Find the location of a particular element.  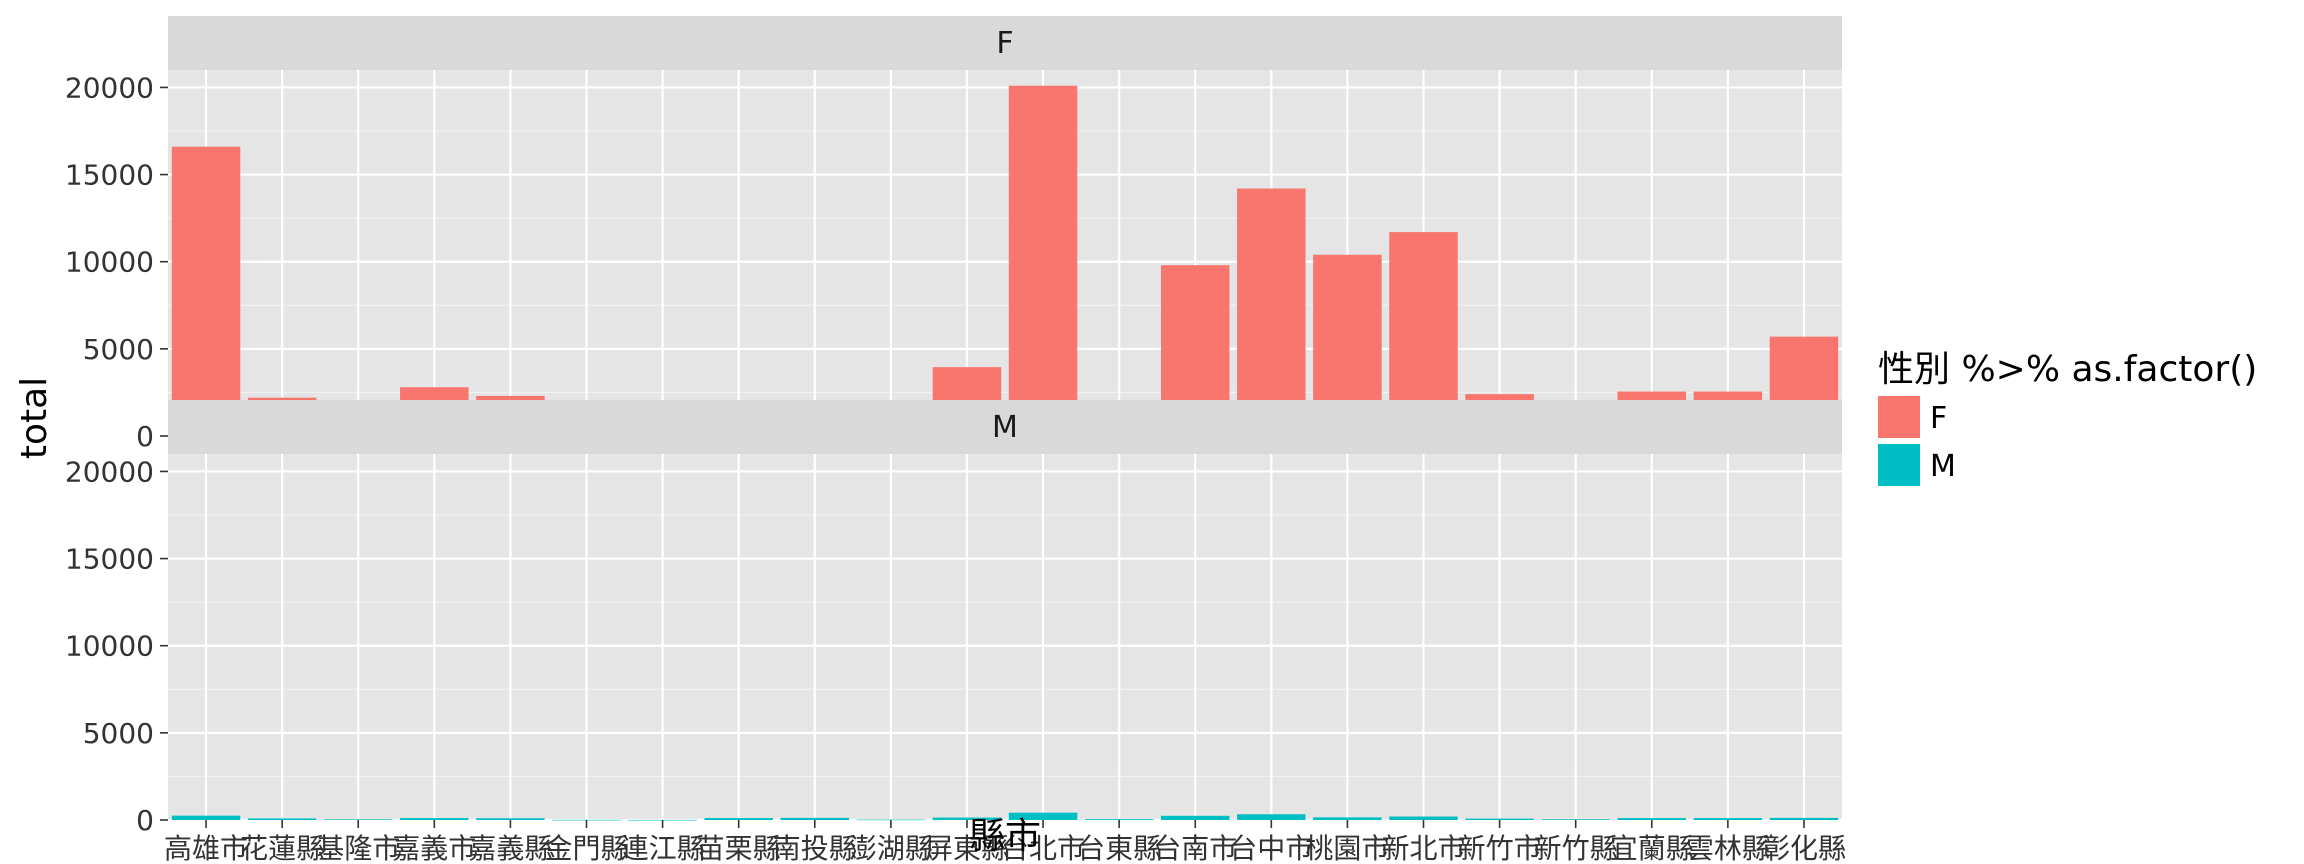

legend-label-f: F is located at coordinates (1938, 418).